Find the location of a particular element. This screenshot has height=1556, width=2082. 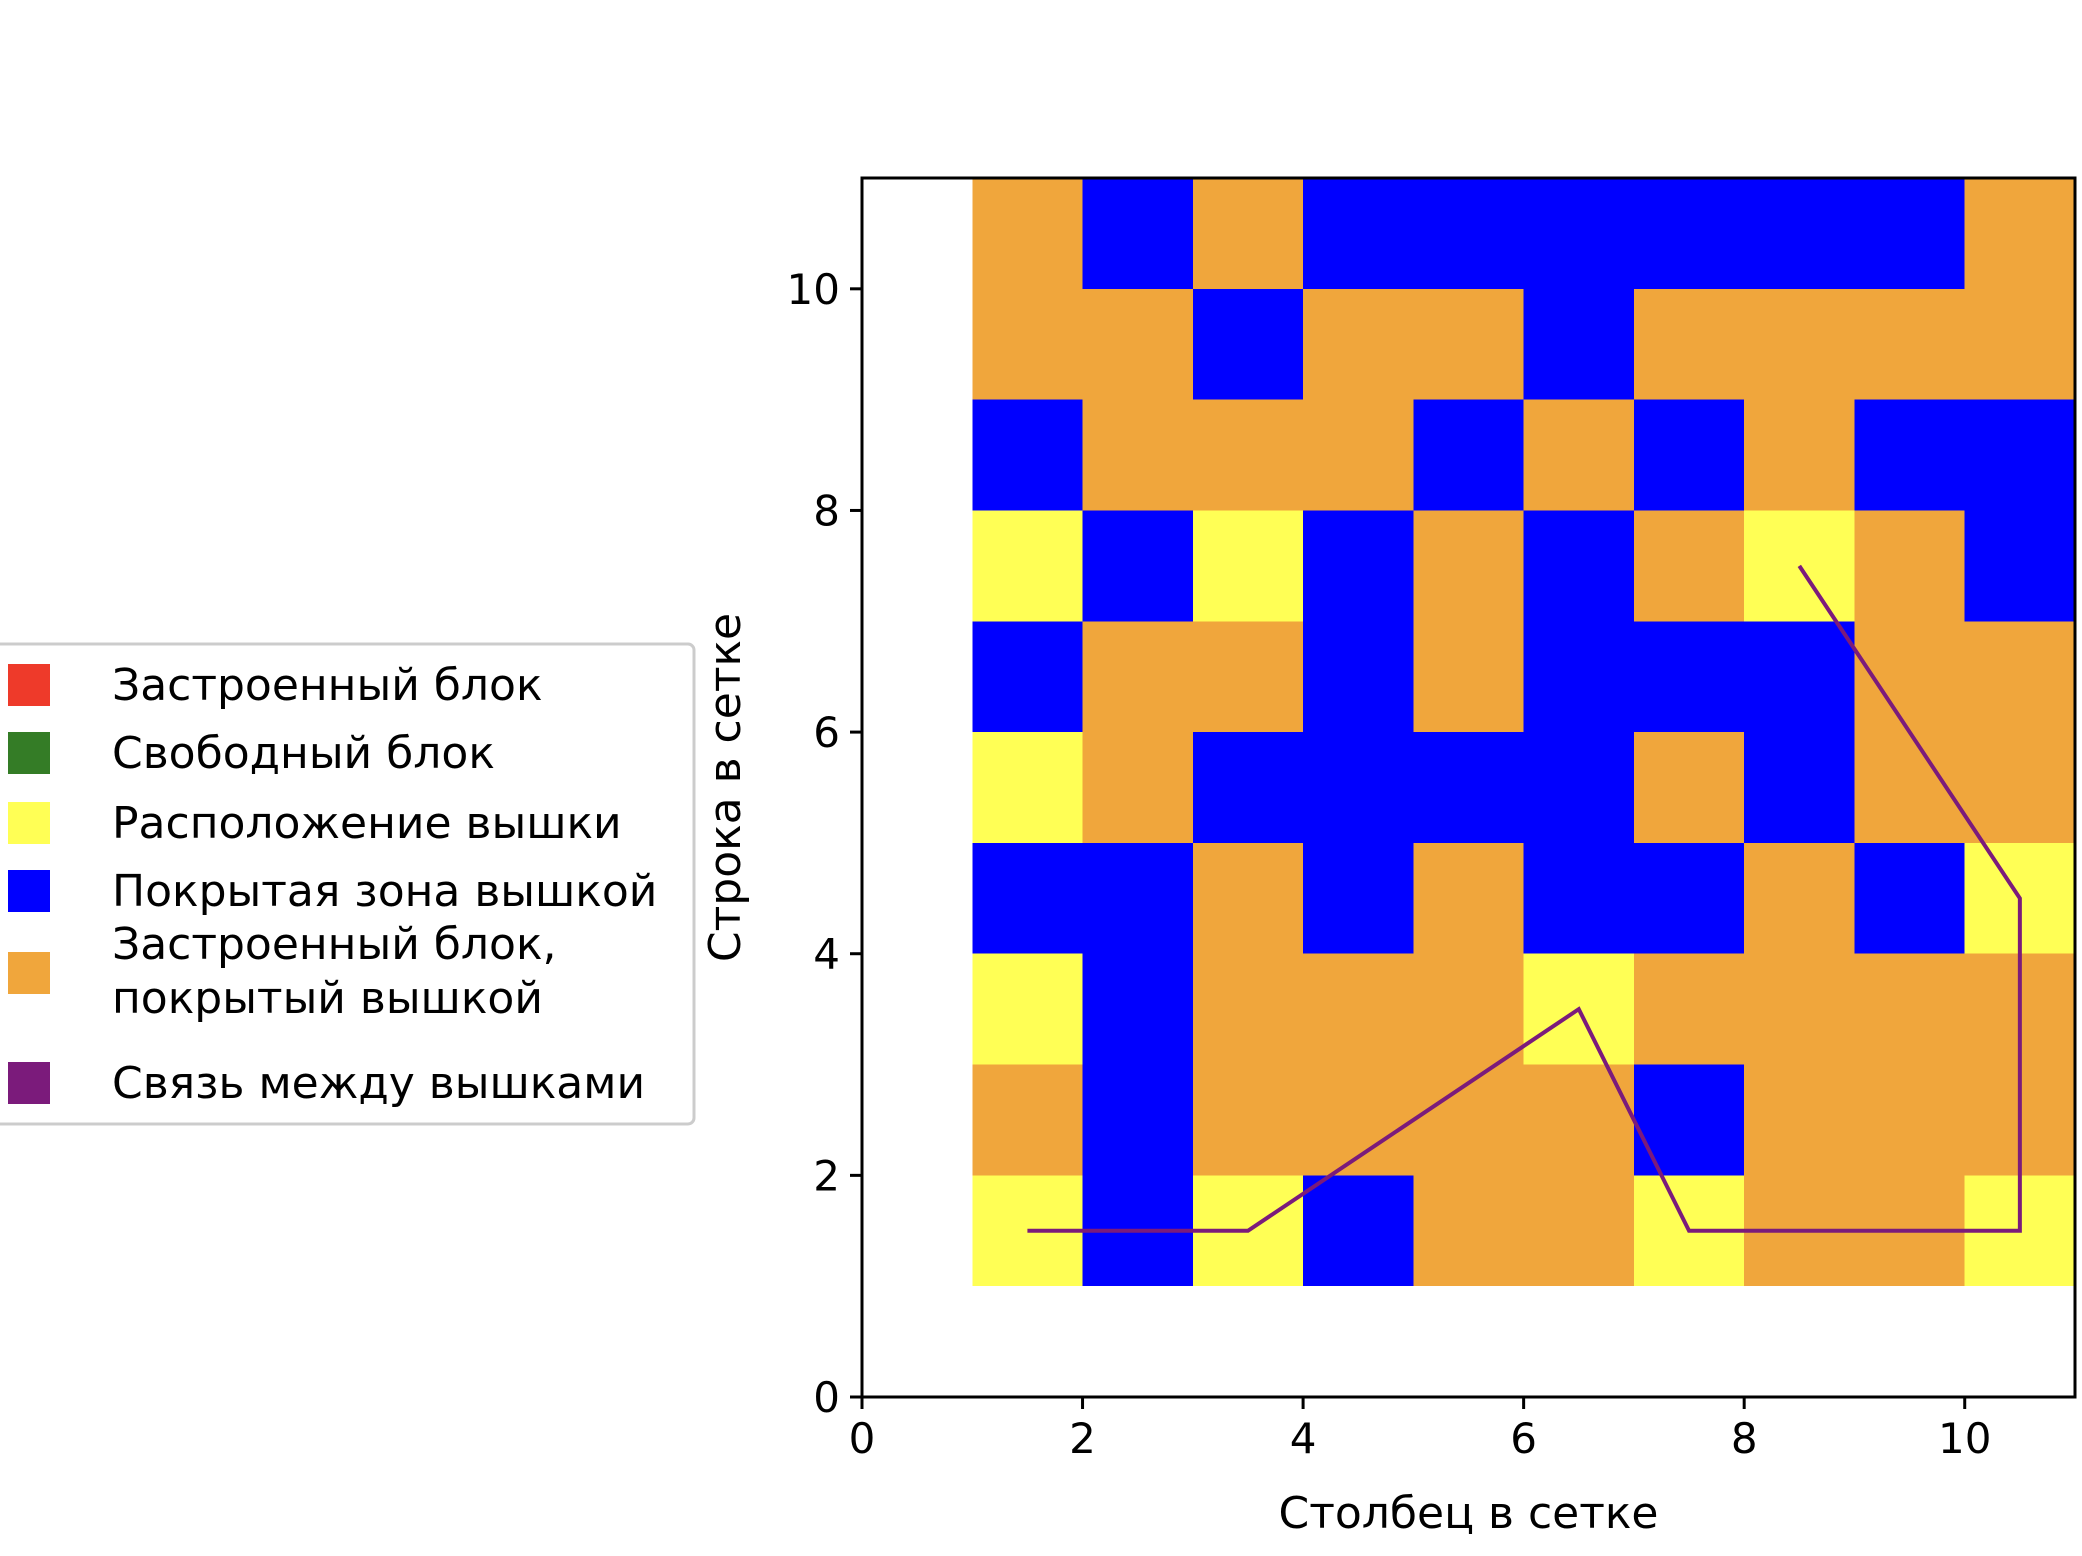

legend-label: Свободный блок is located at coordinates (303, 753).